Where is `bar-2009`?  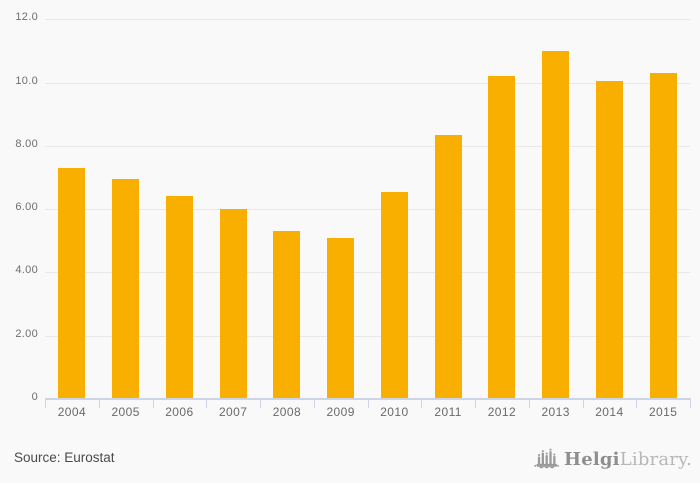
bar-2009 is located at coordinates (341, 318).